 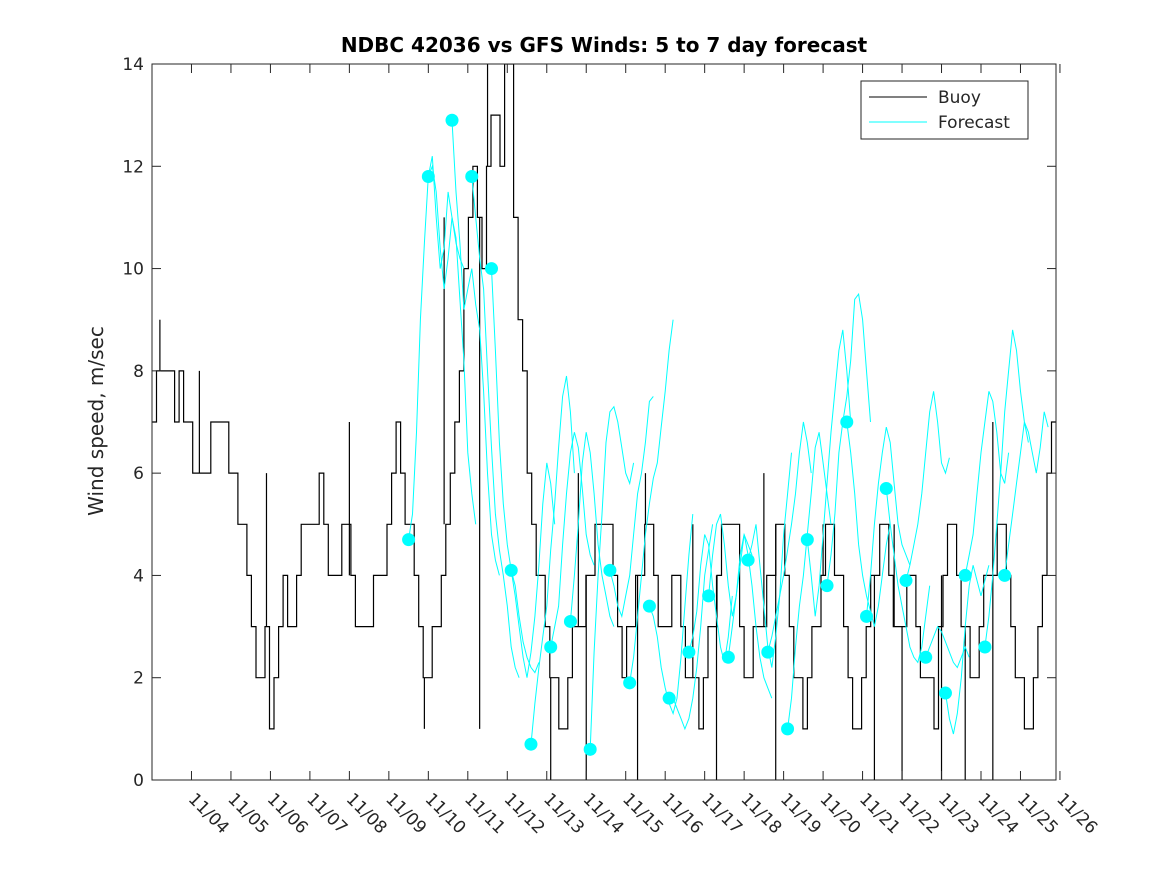 I want to click on y-tick-label: 8, so click(x=138, y=372).